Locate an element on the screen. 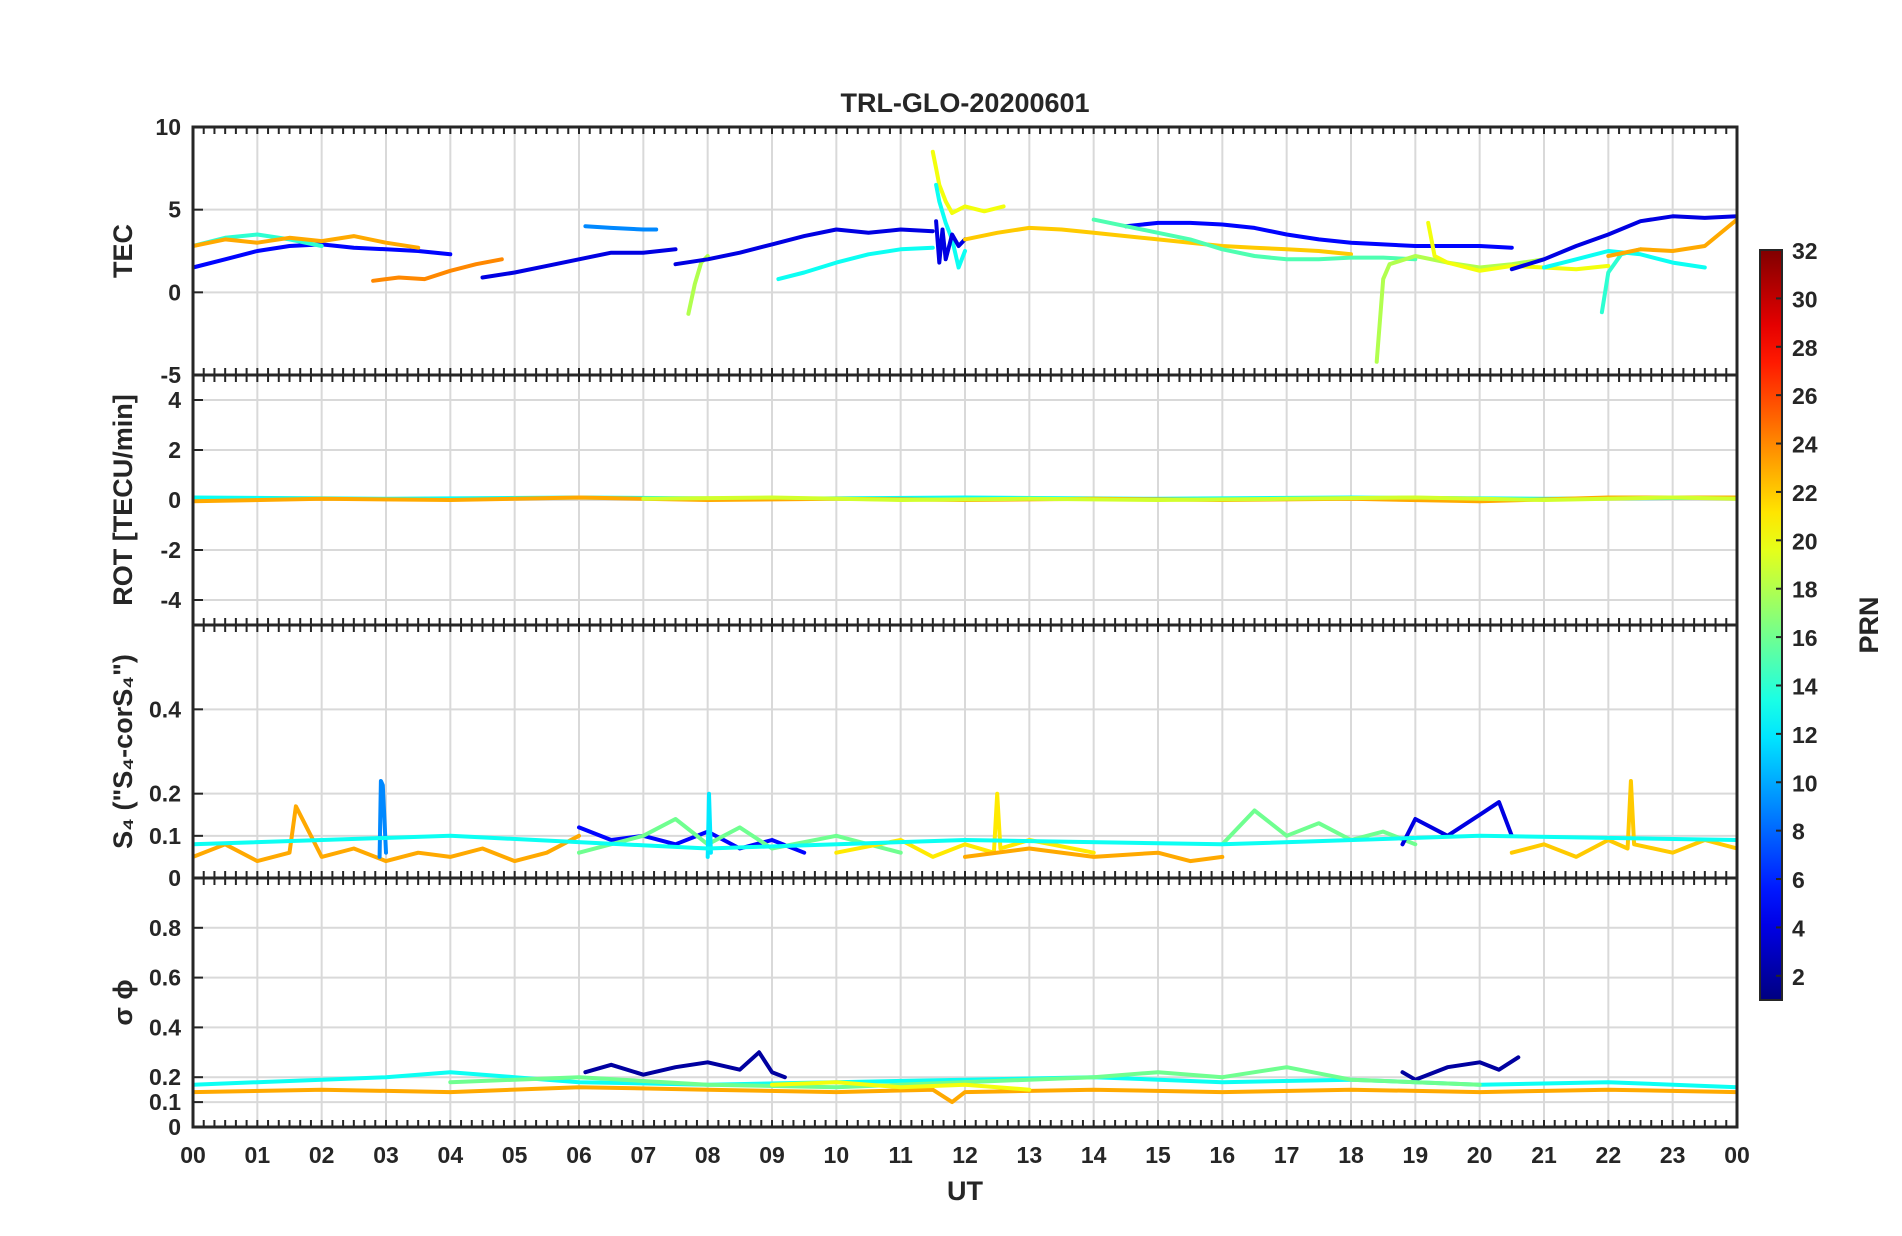 The width and height of the screenshot is (1902, 1236). colorbar-tick-label: 32 is located at coordinates (1805, 251).